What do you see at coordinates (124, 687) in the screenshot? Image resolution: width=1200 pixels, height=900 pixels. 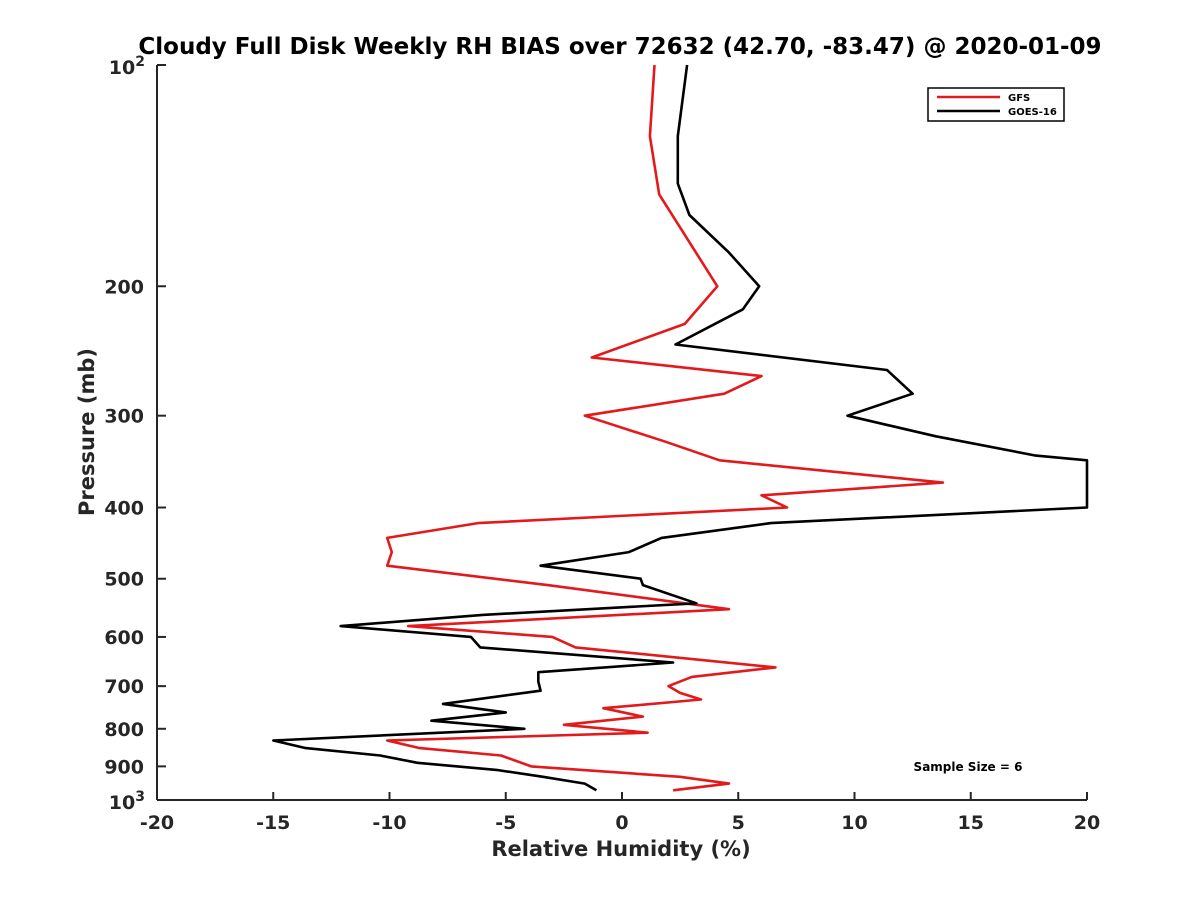 I see `y-tick-label: 700` at bounding box center [124, 687].